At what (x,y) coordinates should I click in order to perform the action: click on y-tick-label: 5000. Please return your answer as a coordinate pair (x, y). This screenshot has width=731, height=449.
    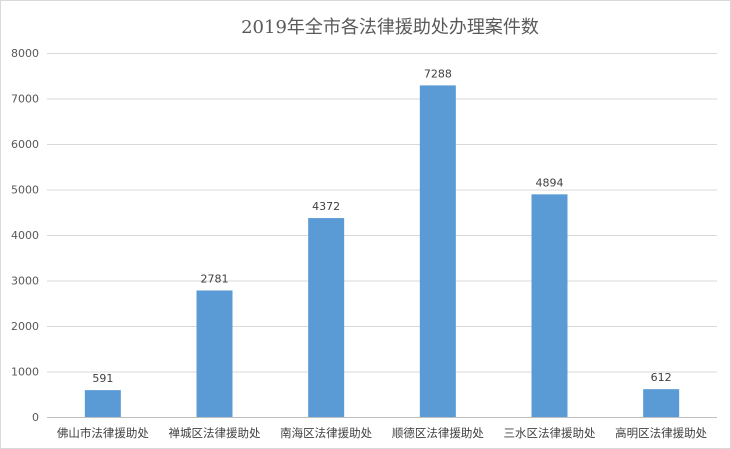
    Looking at the image, I should click on (25, 190).